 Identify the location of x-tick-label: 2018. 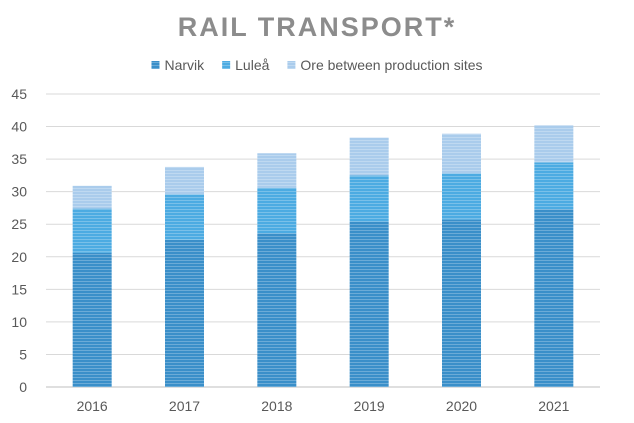
(276, 406).